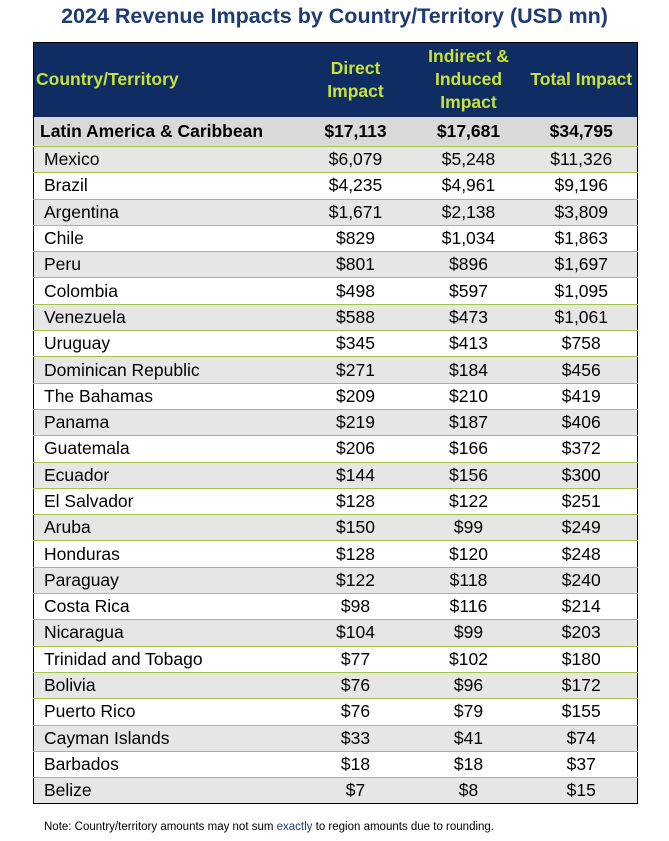  Describe the element at coordinates (166, 528) in the screenshot. I see `country-cell: Aruba` at that location.